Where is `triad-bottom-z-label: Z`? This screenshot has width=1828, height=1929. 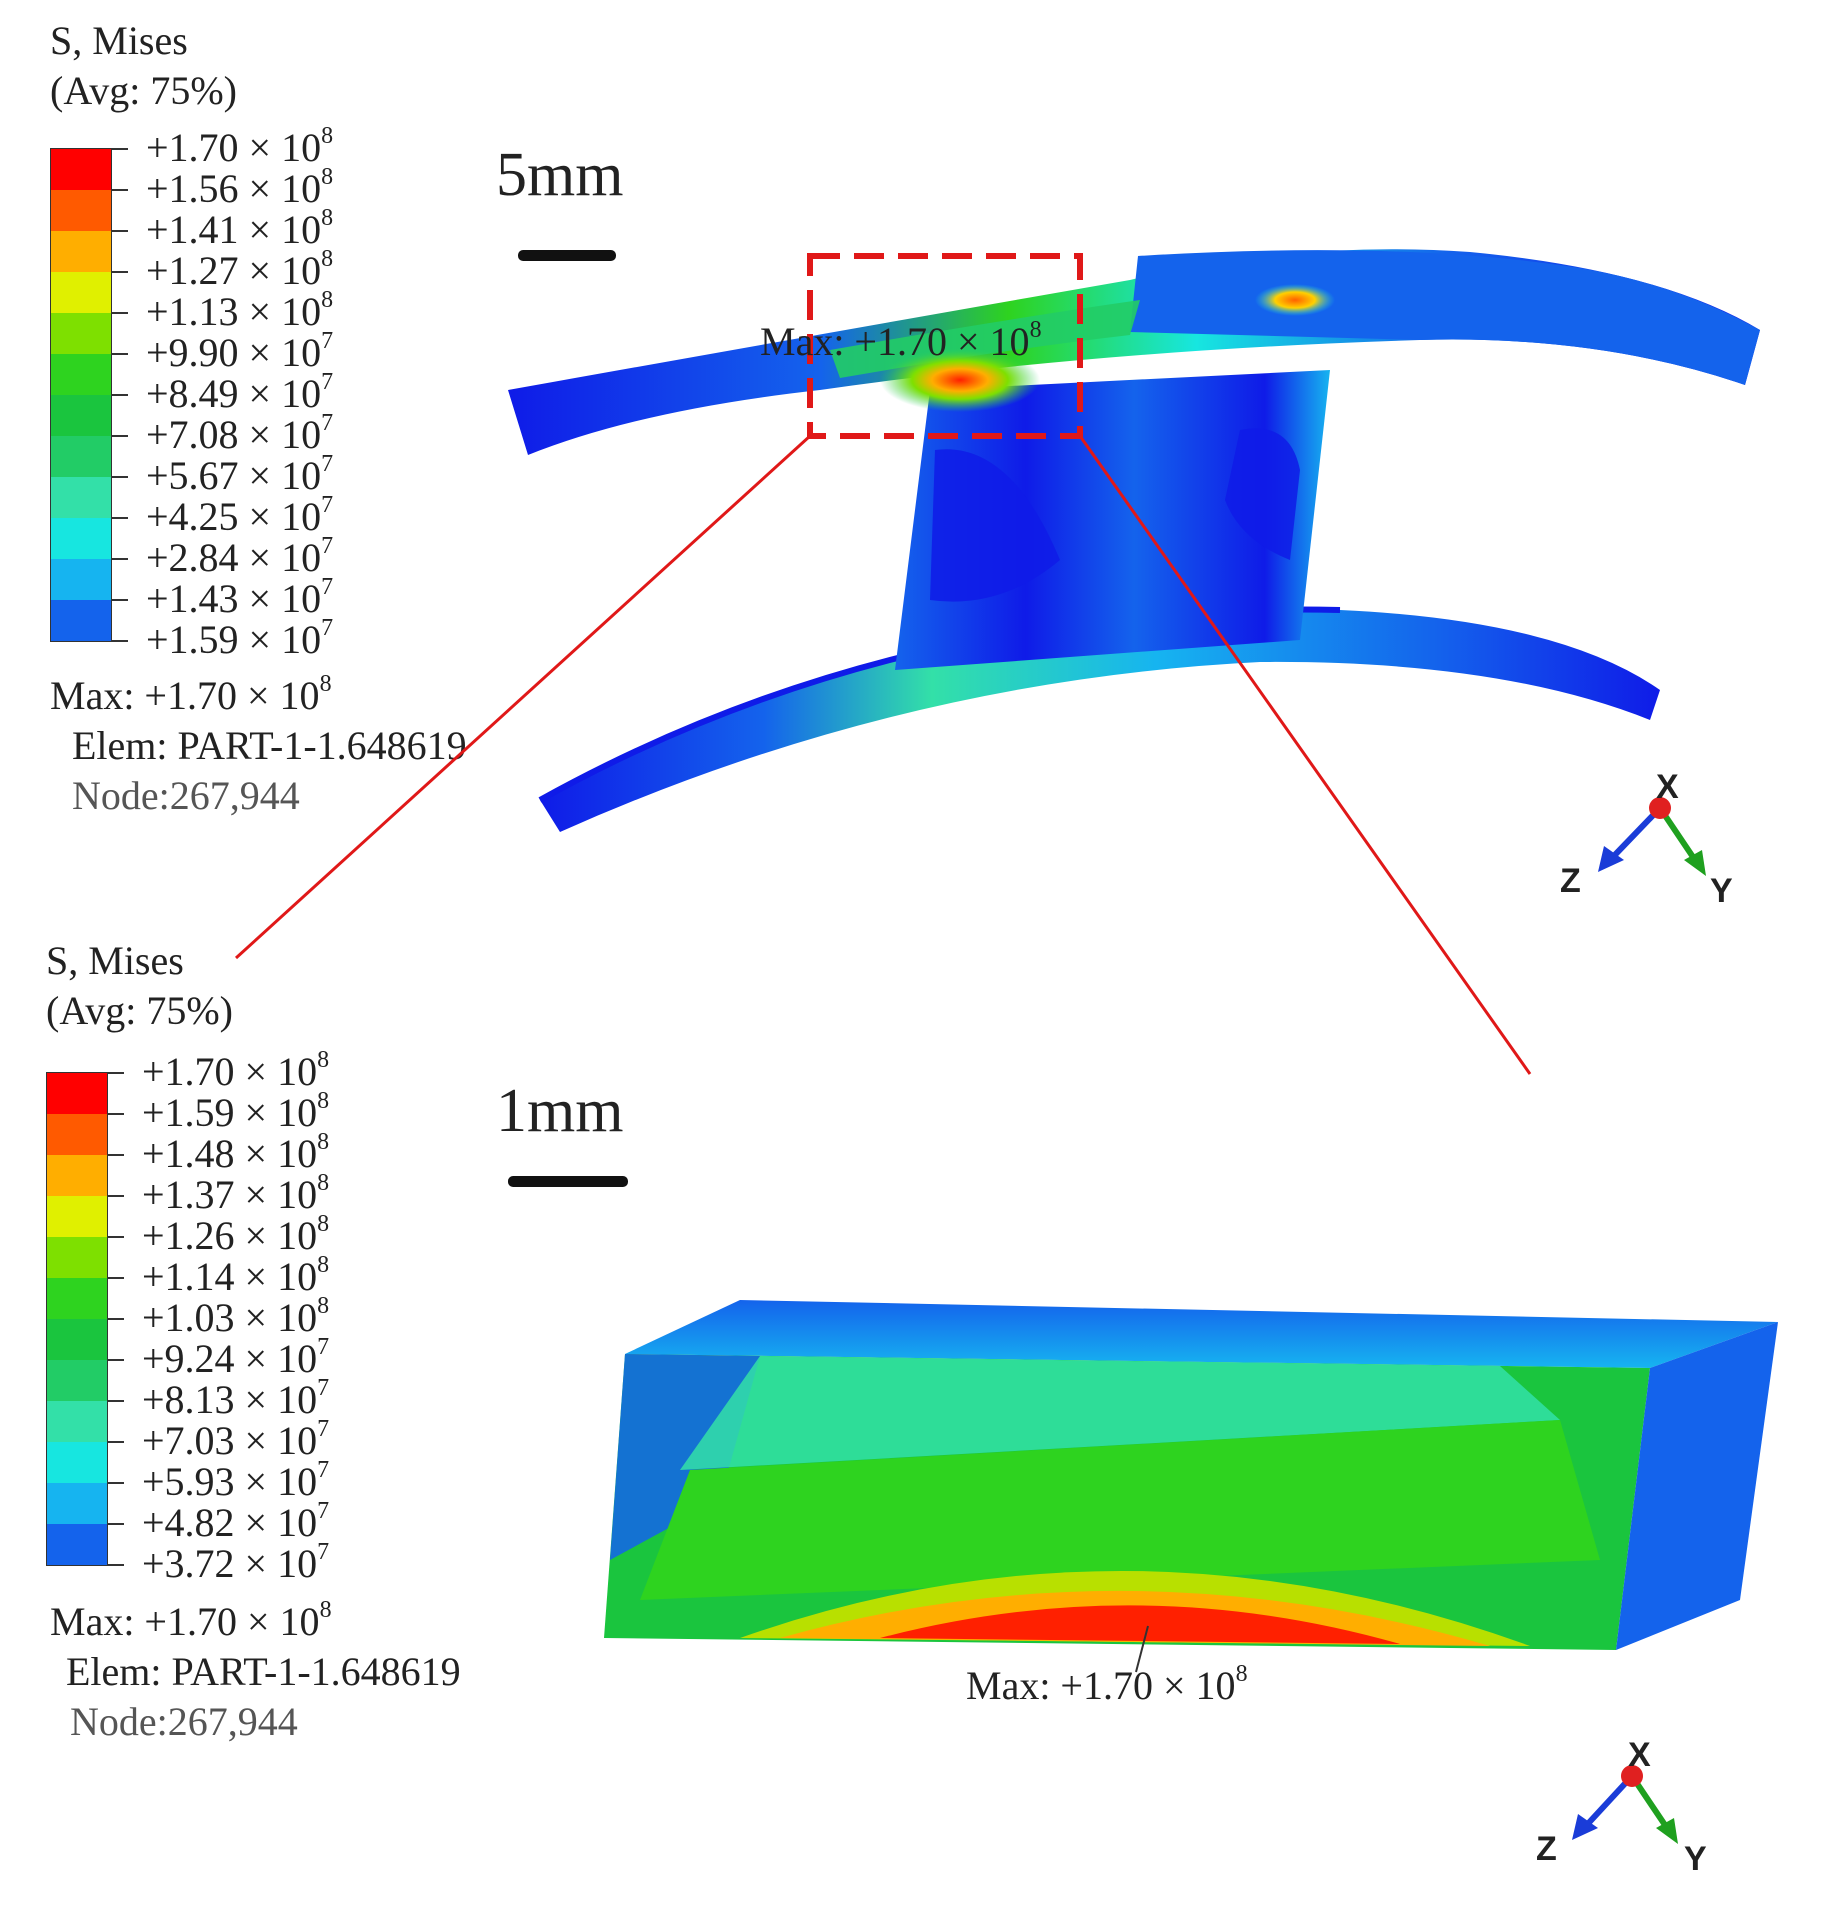
triad-bottom-z-label: Z is located at coordinates (1546, 1849).